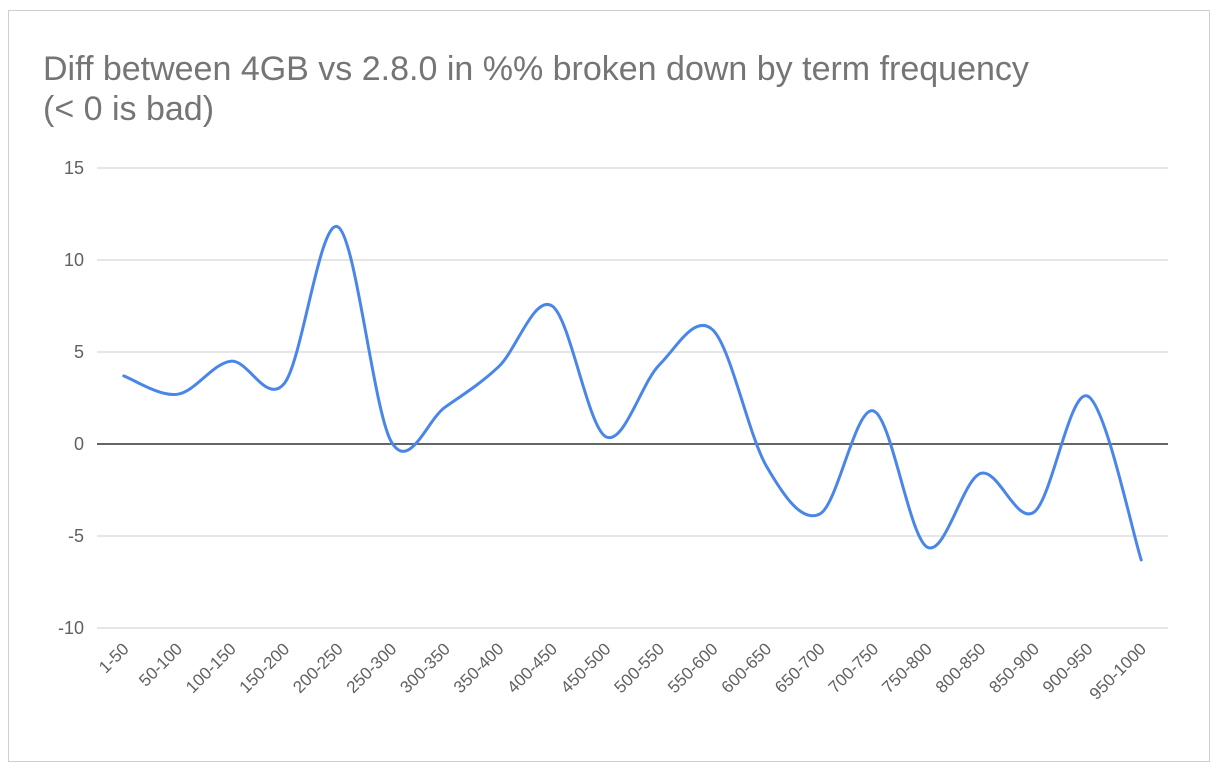  What do you see at coordinates (425, 668) in the screenshot?
I see `x-tick-label: 300-350` at bounding box center [425, 668].